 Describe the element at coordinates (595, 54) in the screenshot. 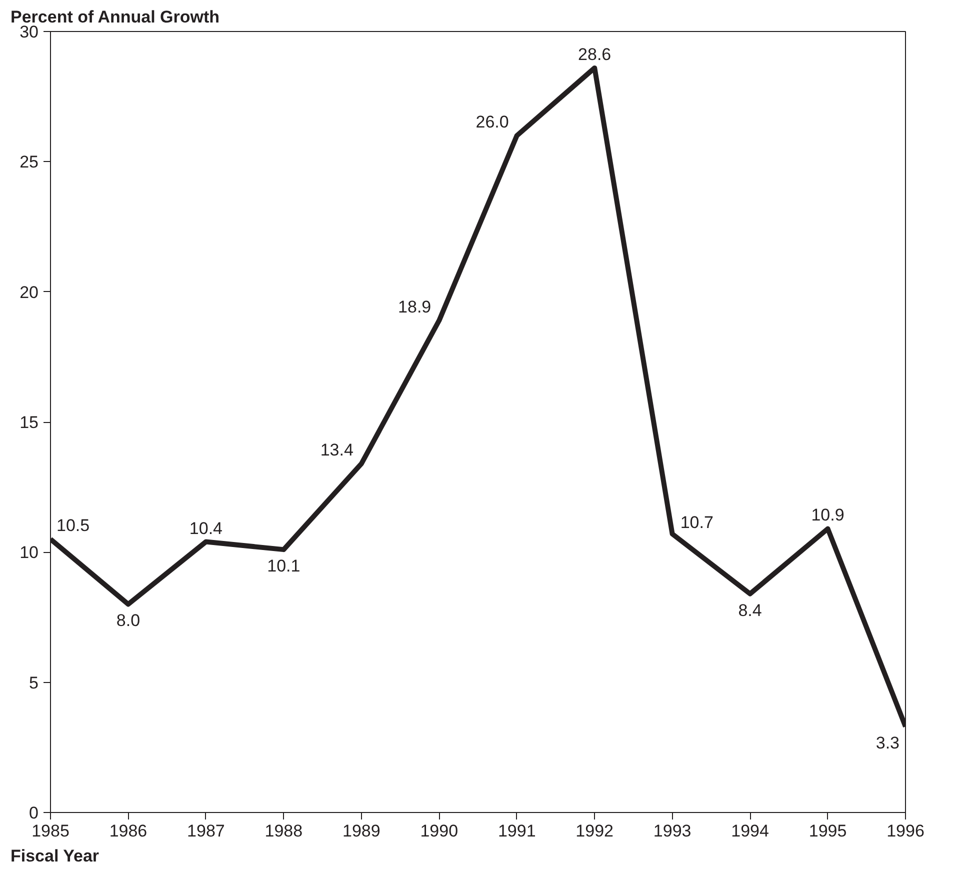

I see `data-label: 28.6` at that location.